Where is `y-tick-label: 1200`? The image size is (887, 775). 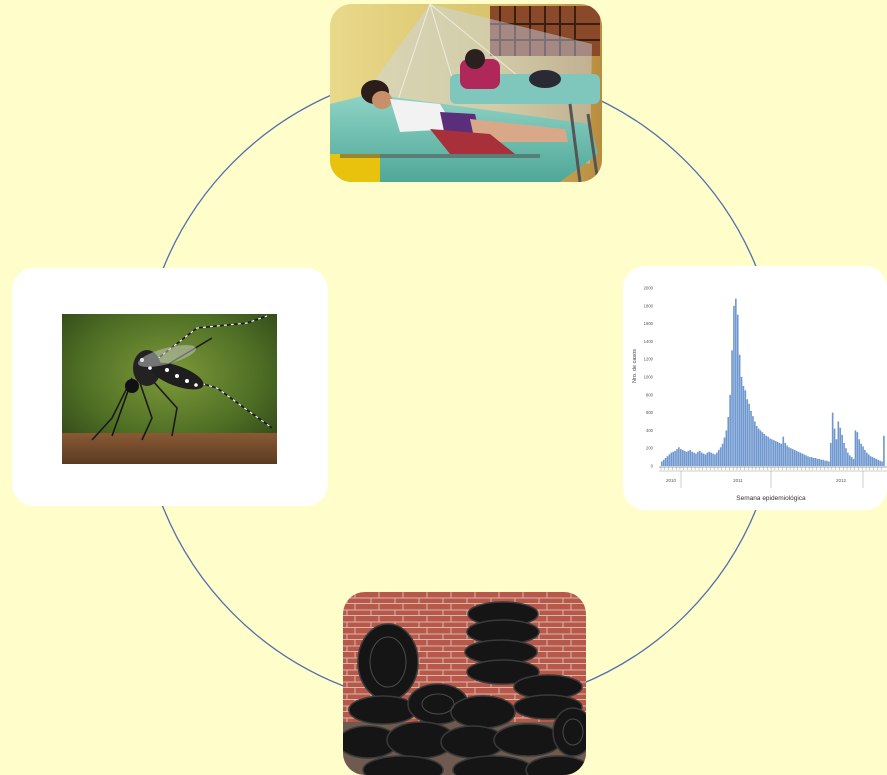 y-tick-label: 1200 is located at coordinates (649, 359).